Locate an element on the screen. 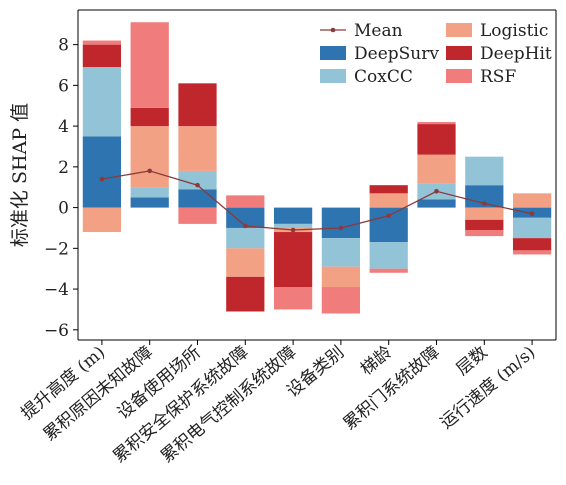 The image size is (566, 485). legend-label-logistic: Logistic is located at coordinates (514, 31).